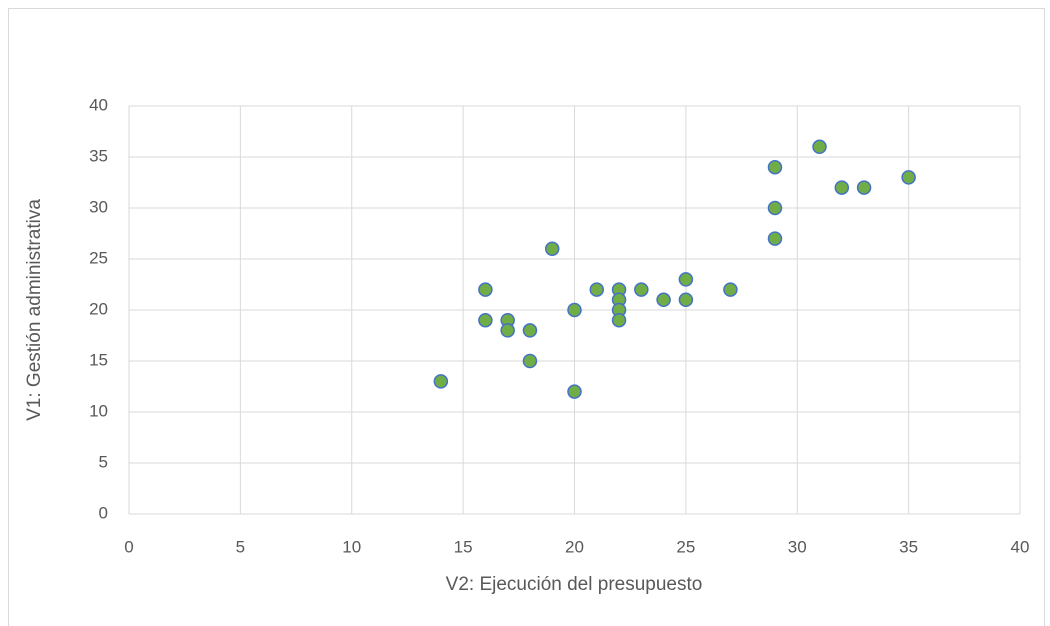  I want to click on y-tick-label: 10, so click(98, 410).